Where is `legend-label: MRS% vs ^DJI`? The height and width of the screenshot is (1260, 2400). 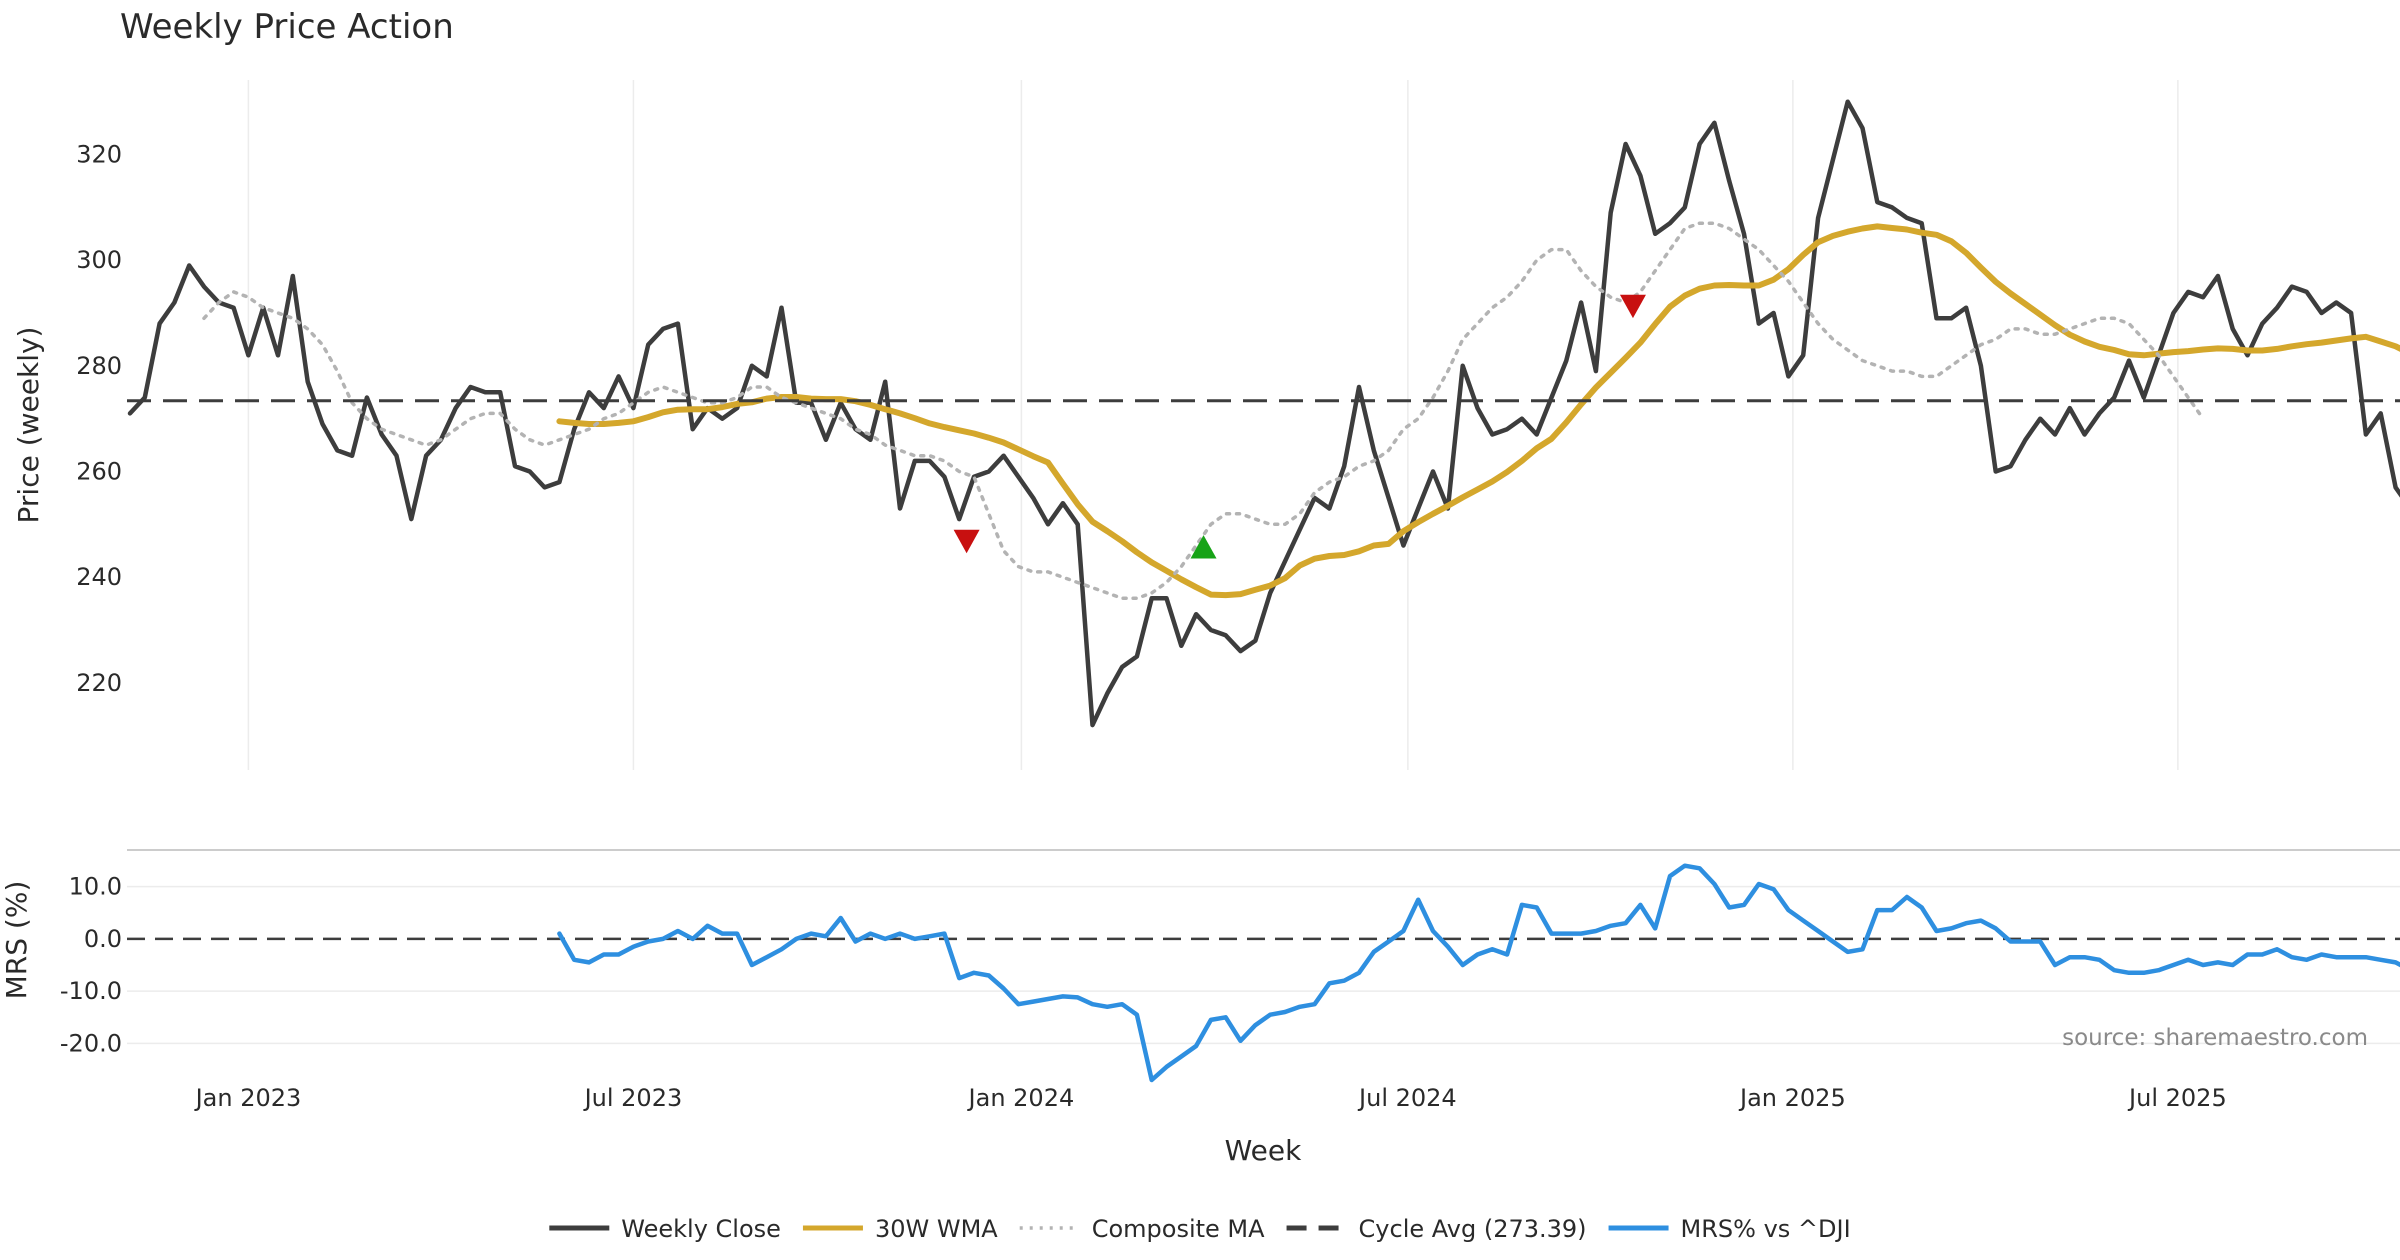
legend-label: MRS% vs ^DJI is located at coordinates (1766, 1229).